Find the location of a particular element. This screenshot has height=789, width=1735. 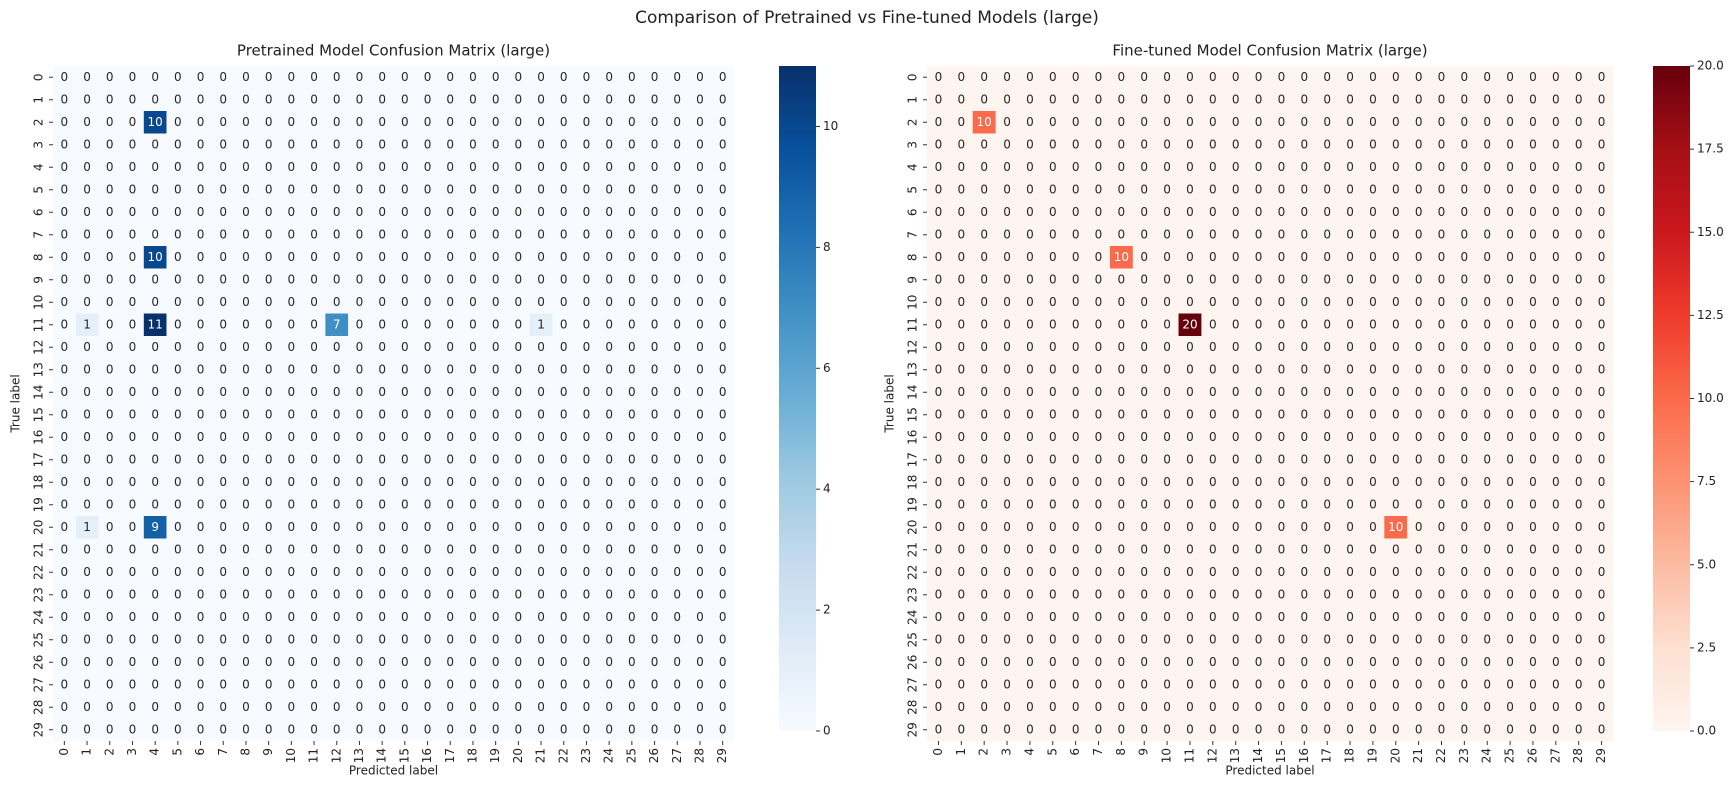

y-tick-label: 15 is located at coordinates (39, 414).